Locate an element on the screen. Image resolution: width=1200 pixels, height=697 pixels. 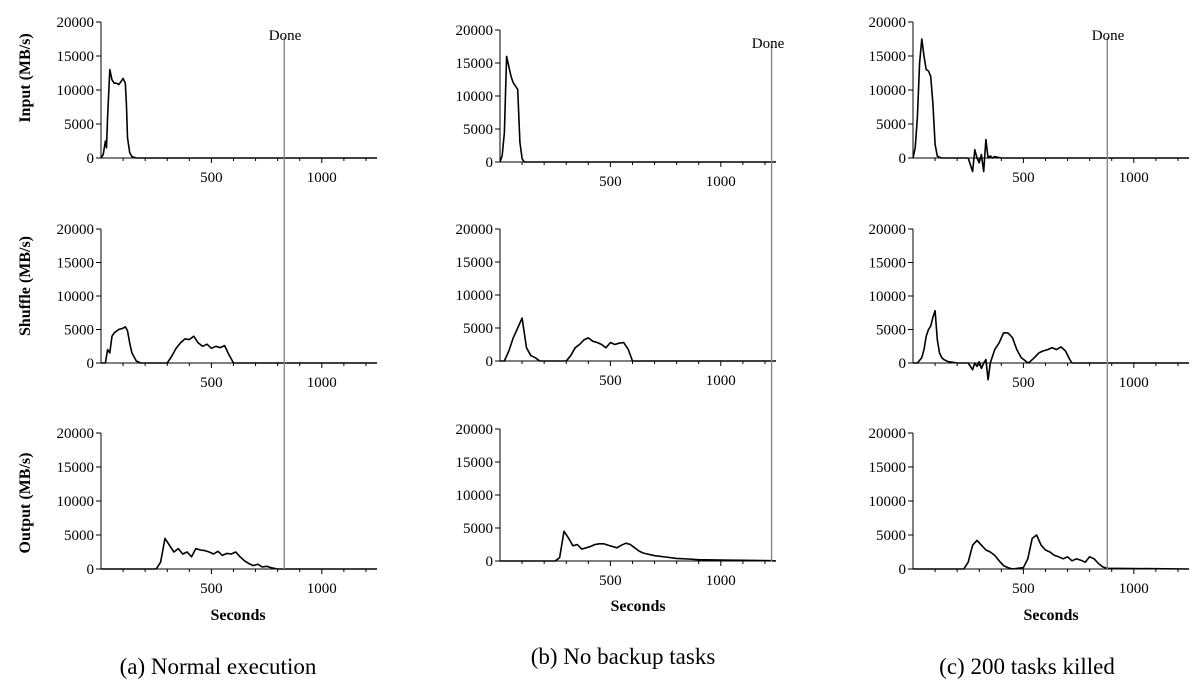
done-label-b: Done is located at coordinates (768, 44).